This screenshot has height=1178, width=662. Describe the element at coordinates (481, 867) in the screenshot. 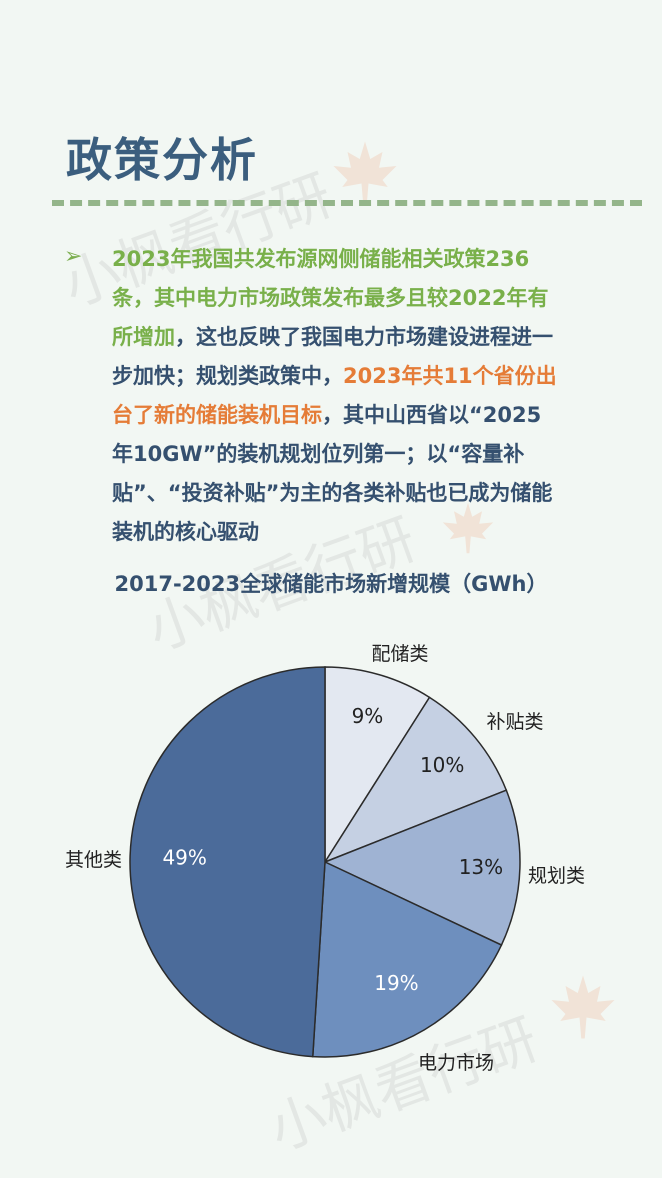

I see `slice-percent-label: 13%` at that location.